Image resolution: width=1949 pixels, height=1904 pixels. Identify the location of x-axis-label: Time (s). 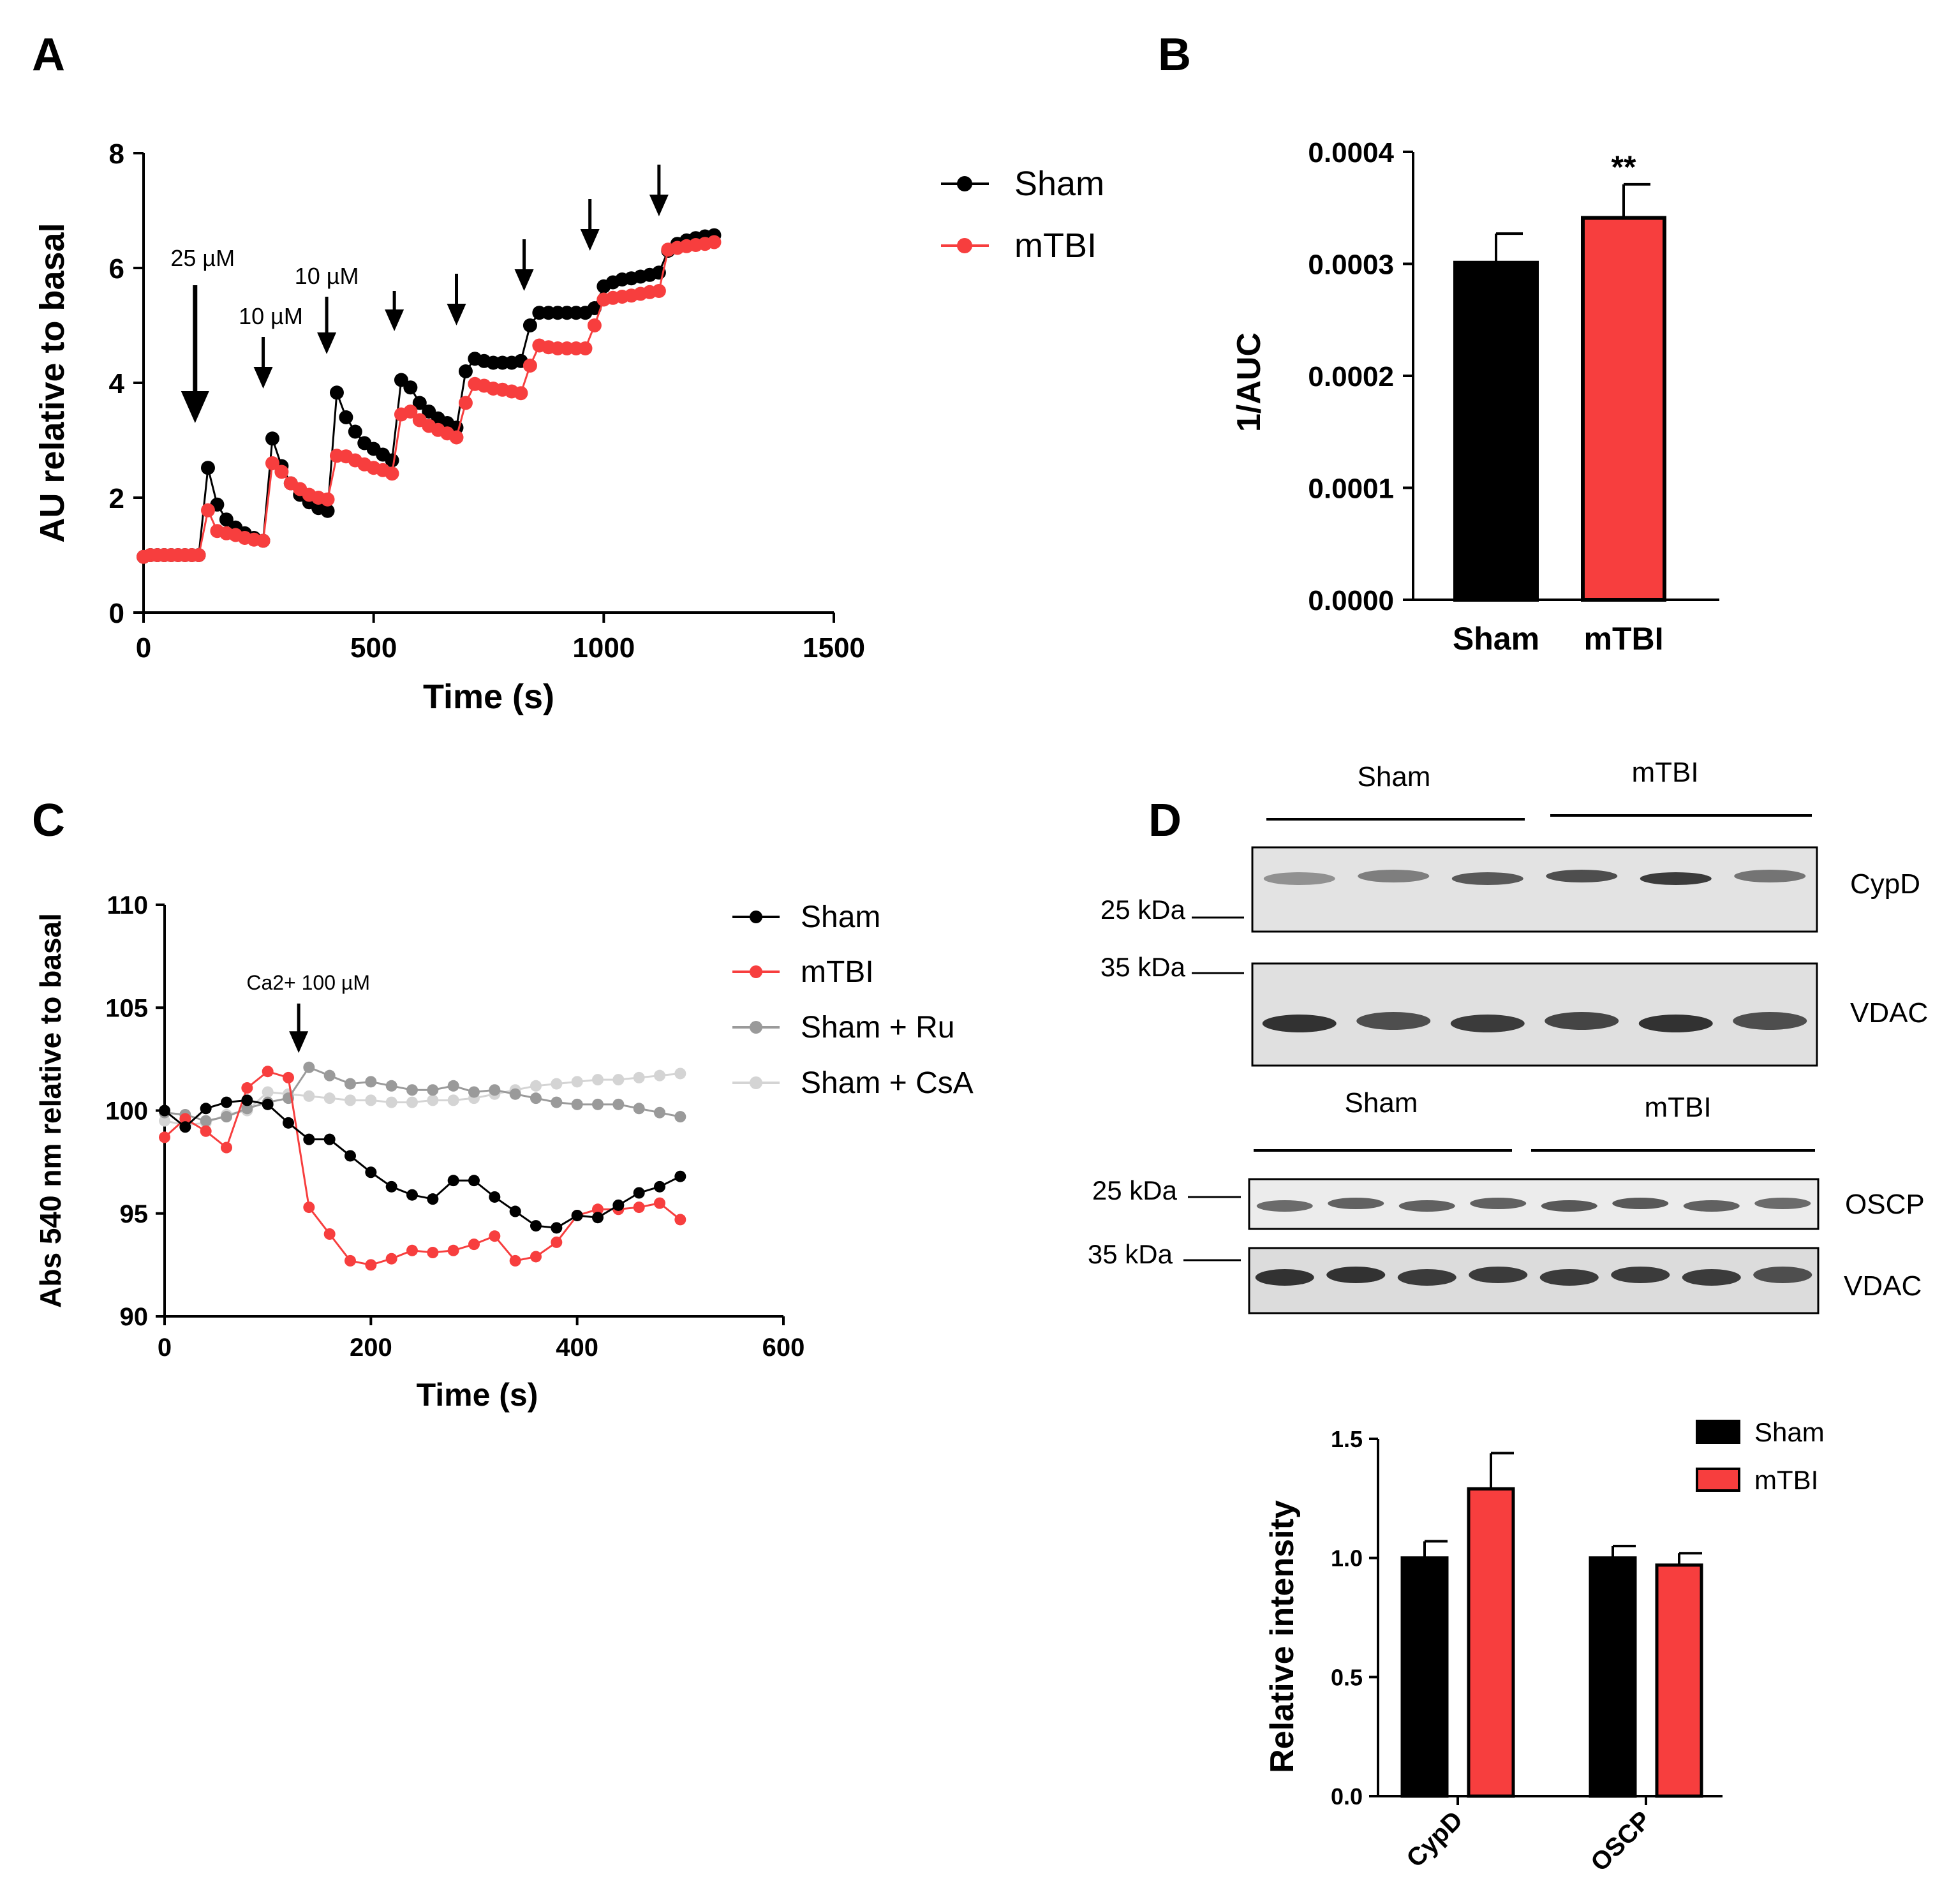
(477, 1395).